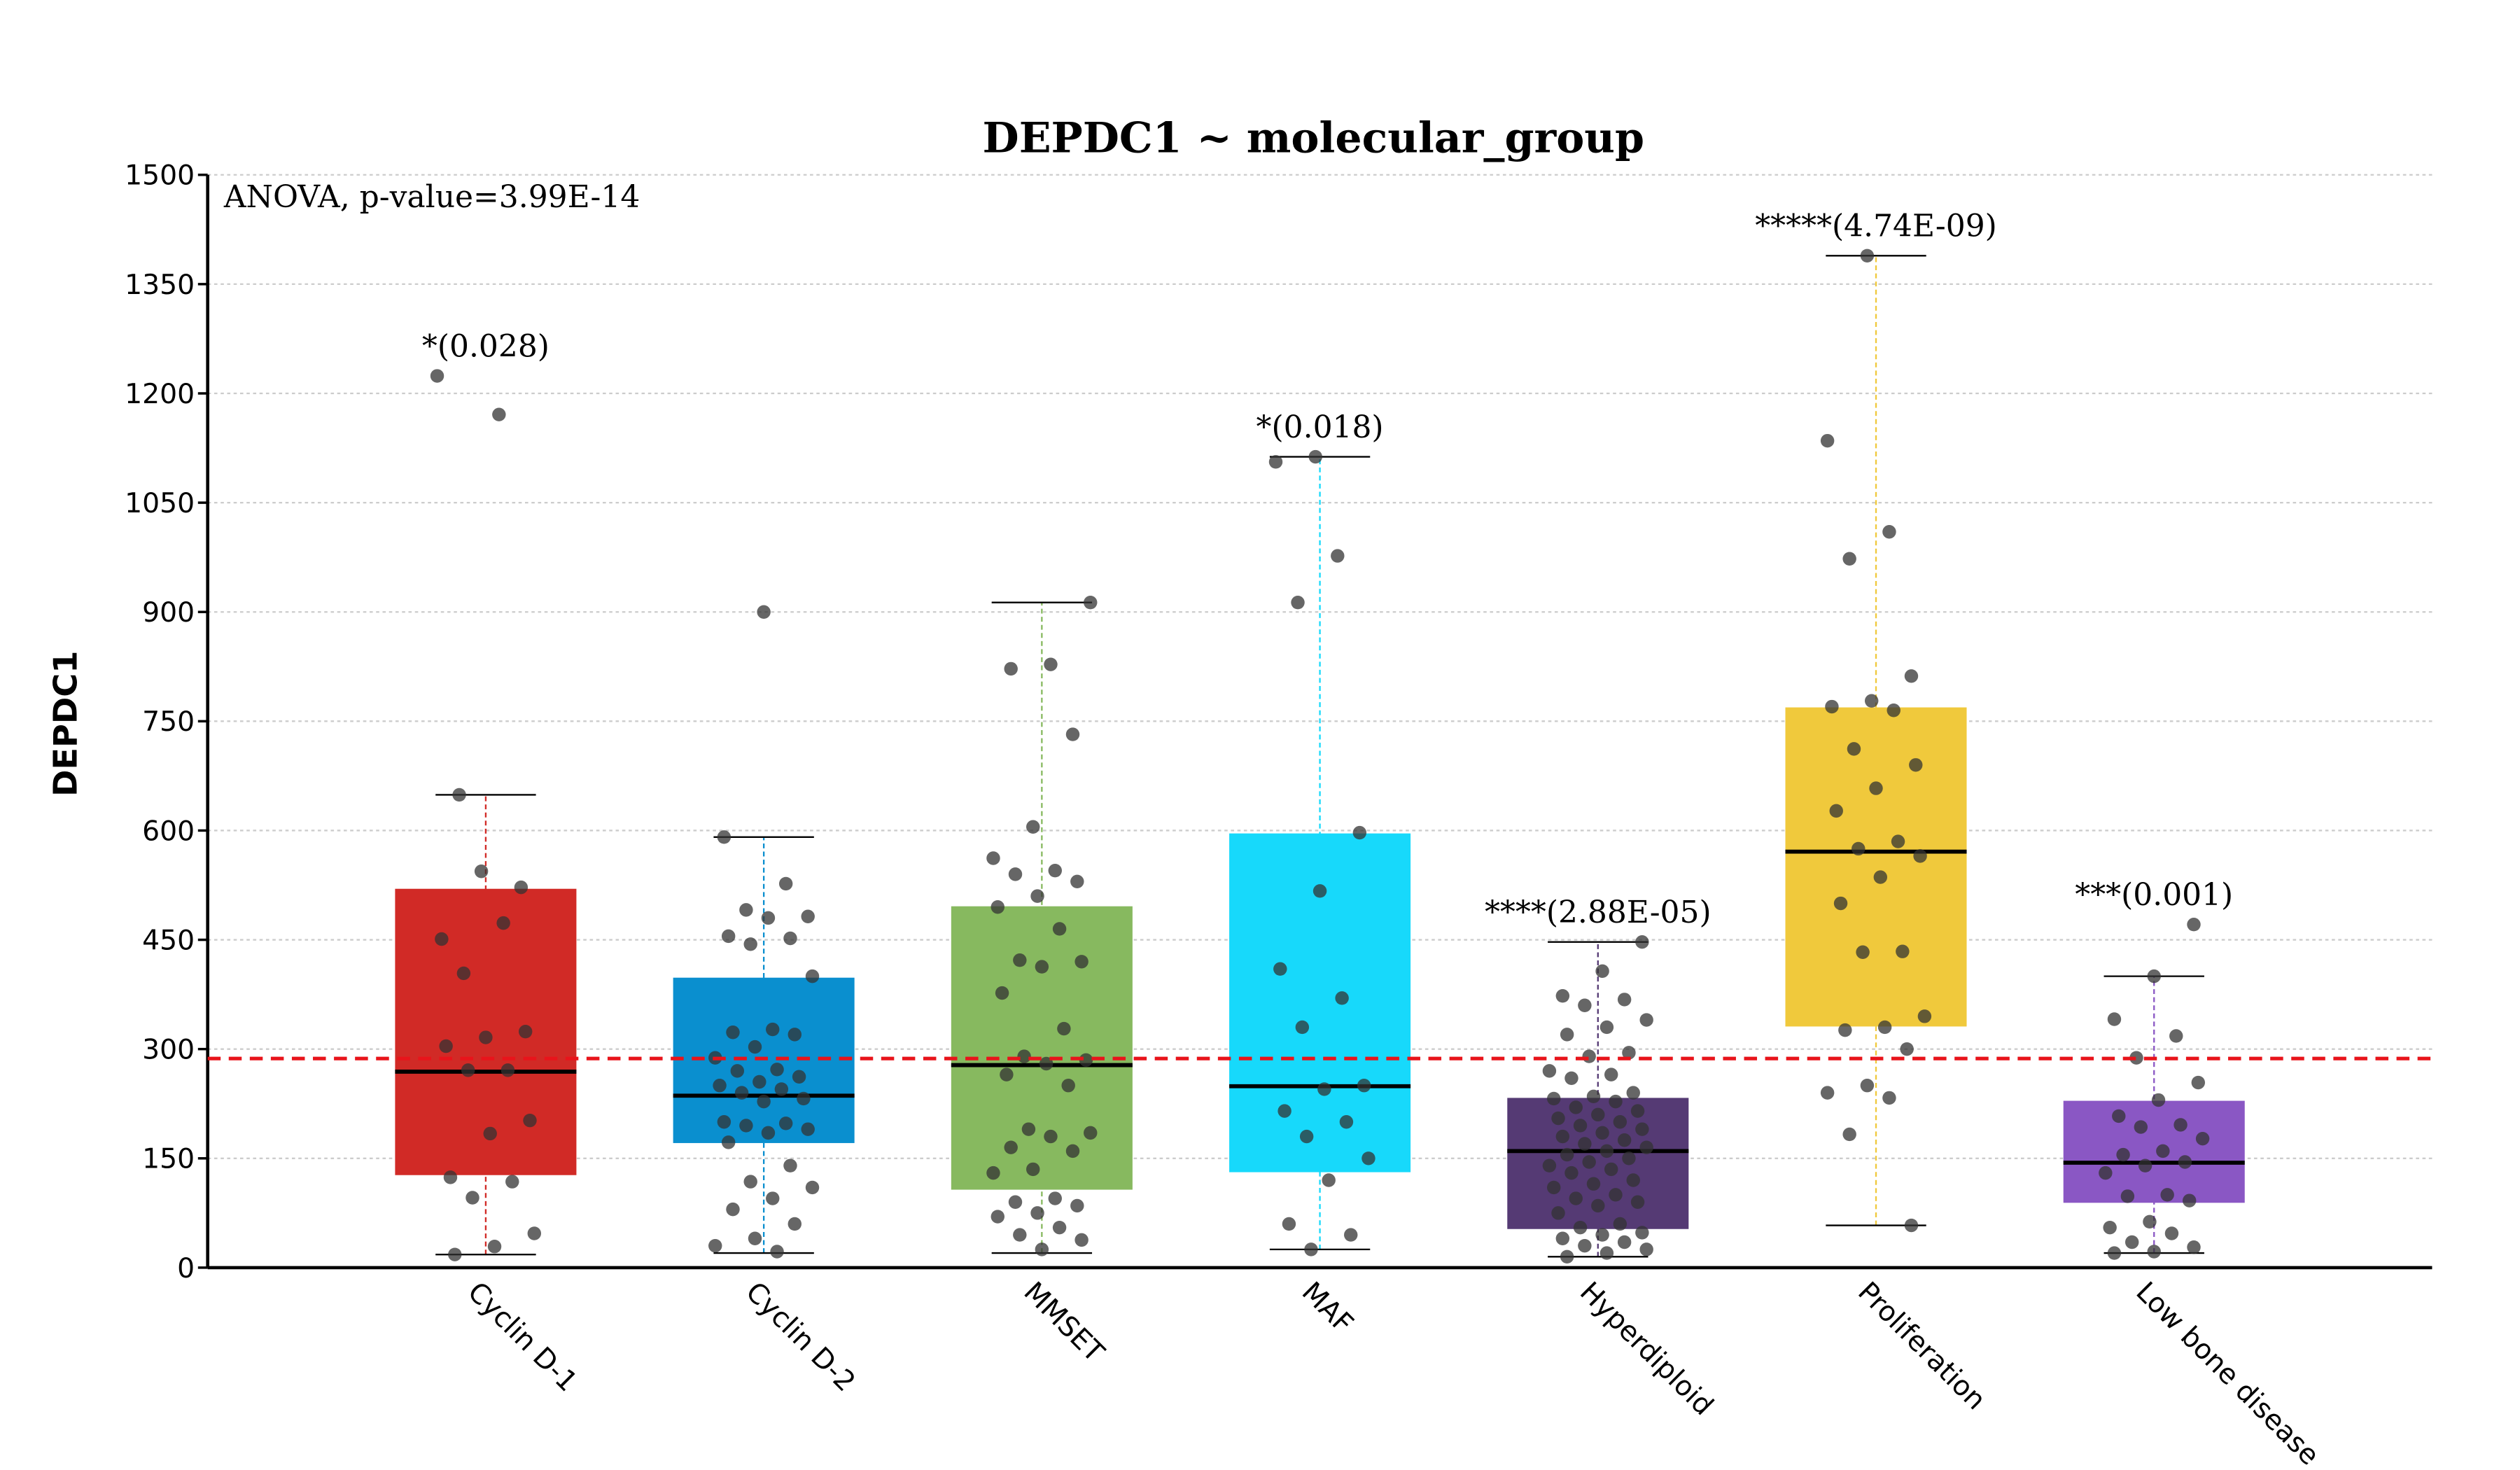 The image size is (2520, 1470). Describe the element at coordinates (1320, 427) in the screenshot. I see `significance-label: *(0.018)` at that location.